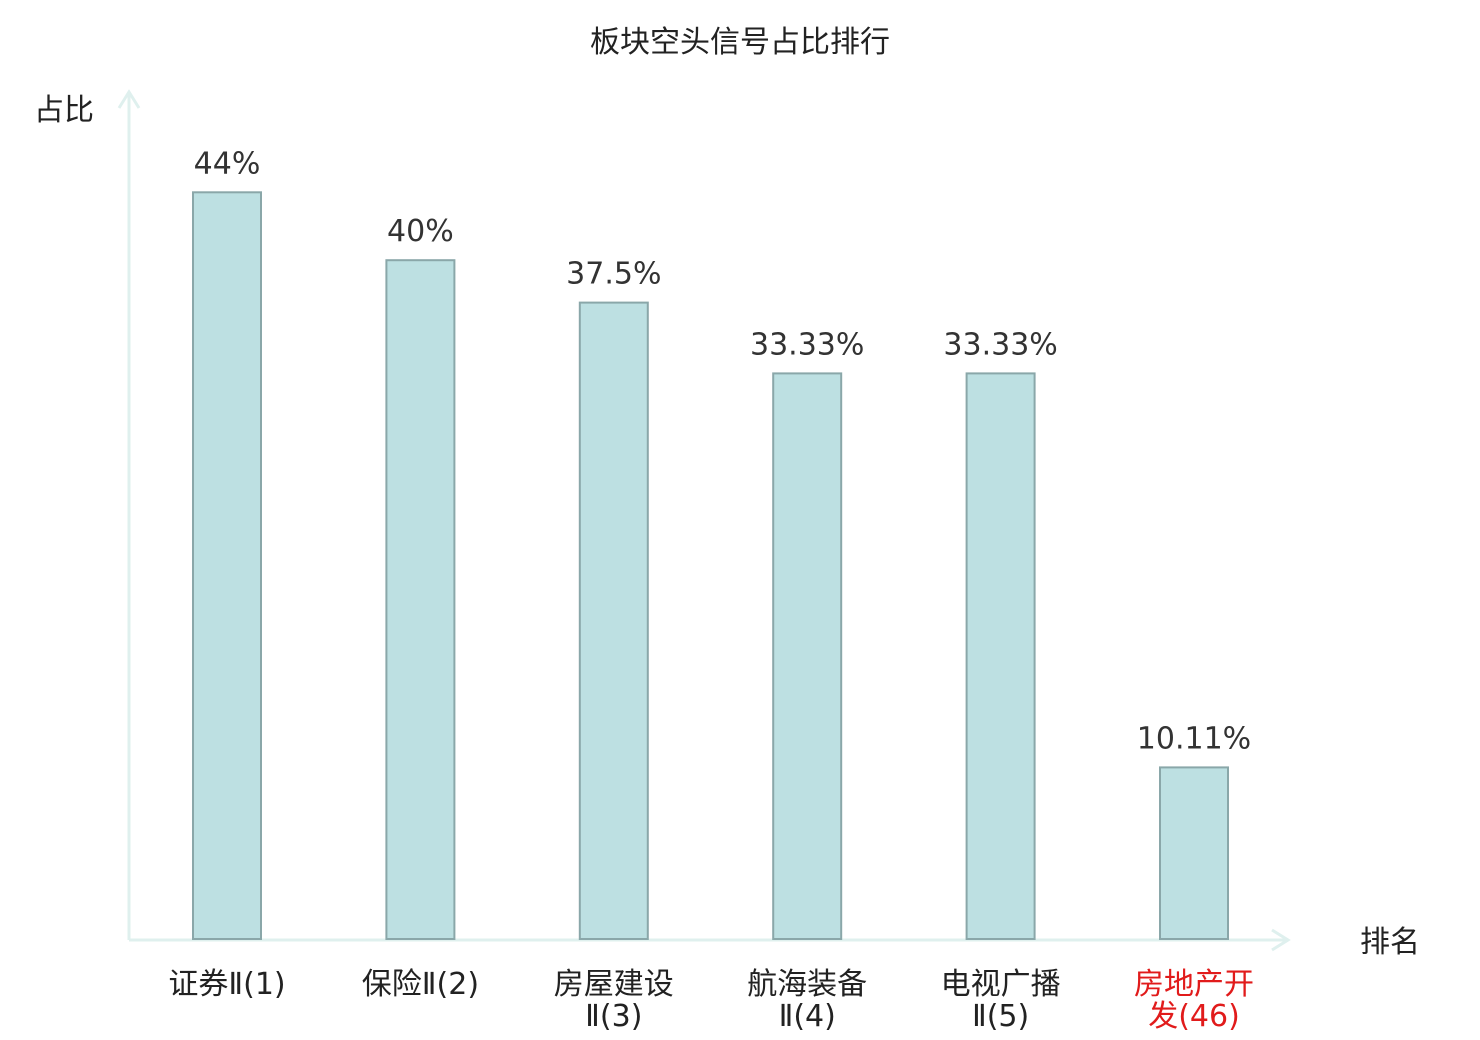 This screenshot has width=1480, height=1040. I want to click on bar-value-label: 10.11%, so click(1194, 738).